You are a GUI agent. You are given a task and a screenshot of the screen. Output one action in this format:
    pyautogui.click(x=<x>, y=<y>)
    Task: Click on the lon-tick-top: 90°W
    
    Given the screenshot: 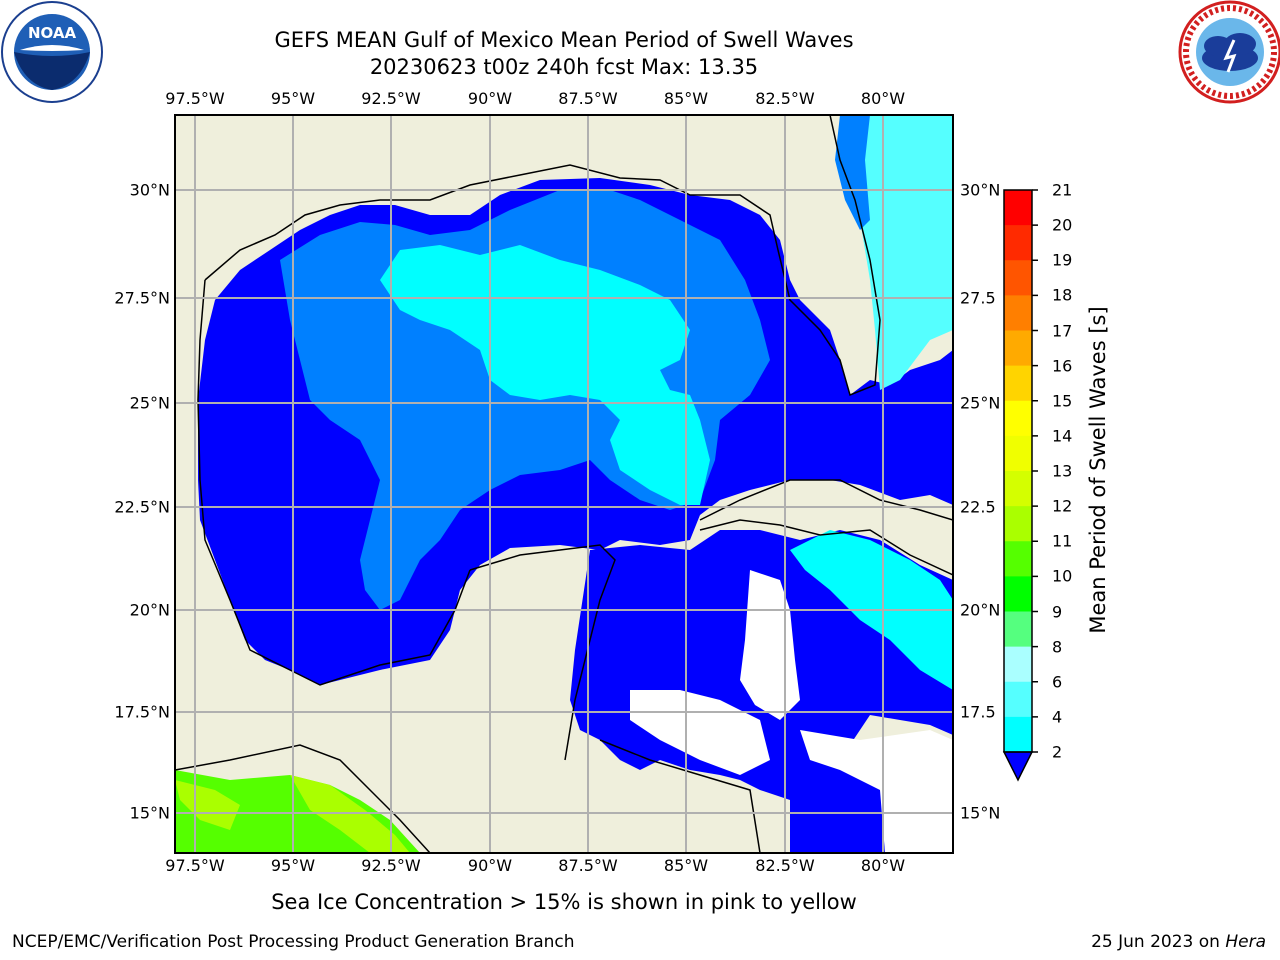 What is the action you would take?
    pyautogui.click(x=490, y=98)
    